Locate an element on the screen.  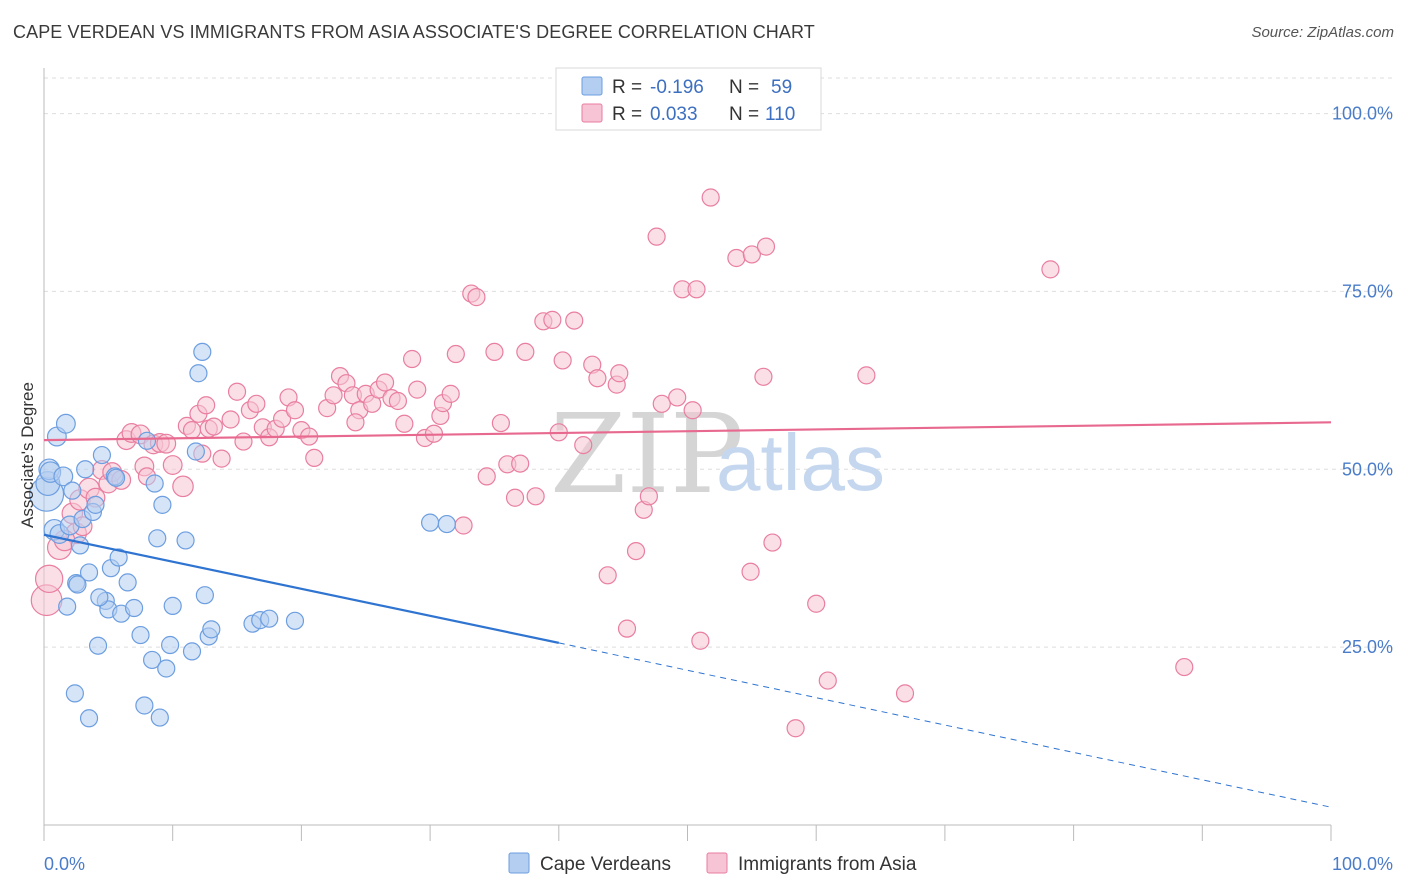
legend-item-blue-swatch is located at coordinates (519, 863).